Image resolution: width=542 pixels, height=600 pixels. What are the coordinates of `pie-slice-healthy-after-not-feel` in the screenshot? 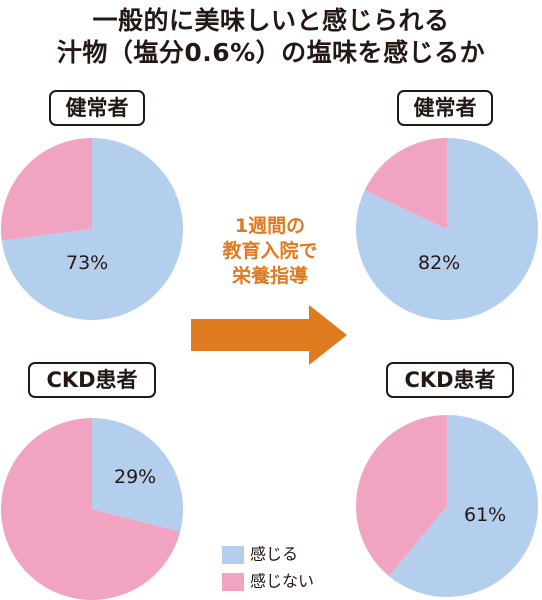 It's located at (405, 183).